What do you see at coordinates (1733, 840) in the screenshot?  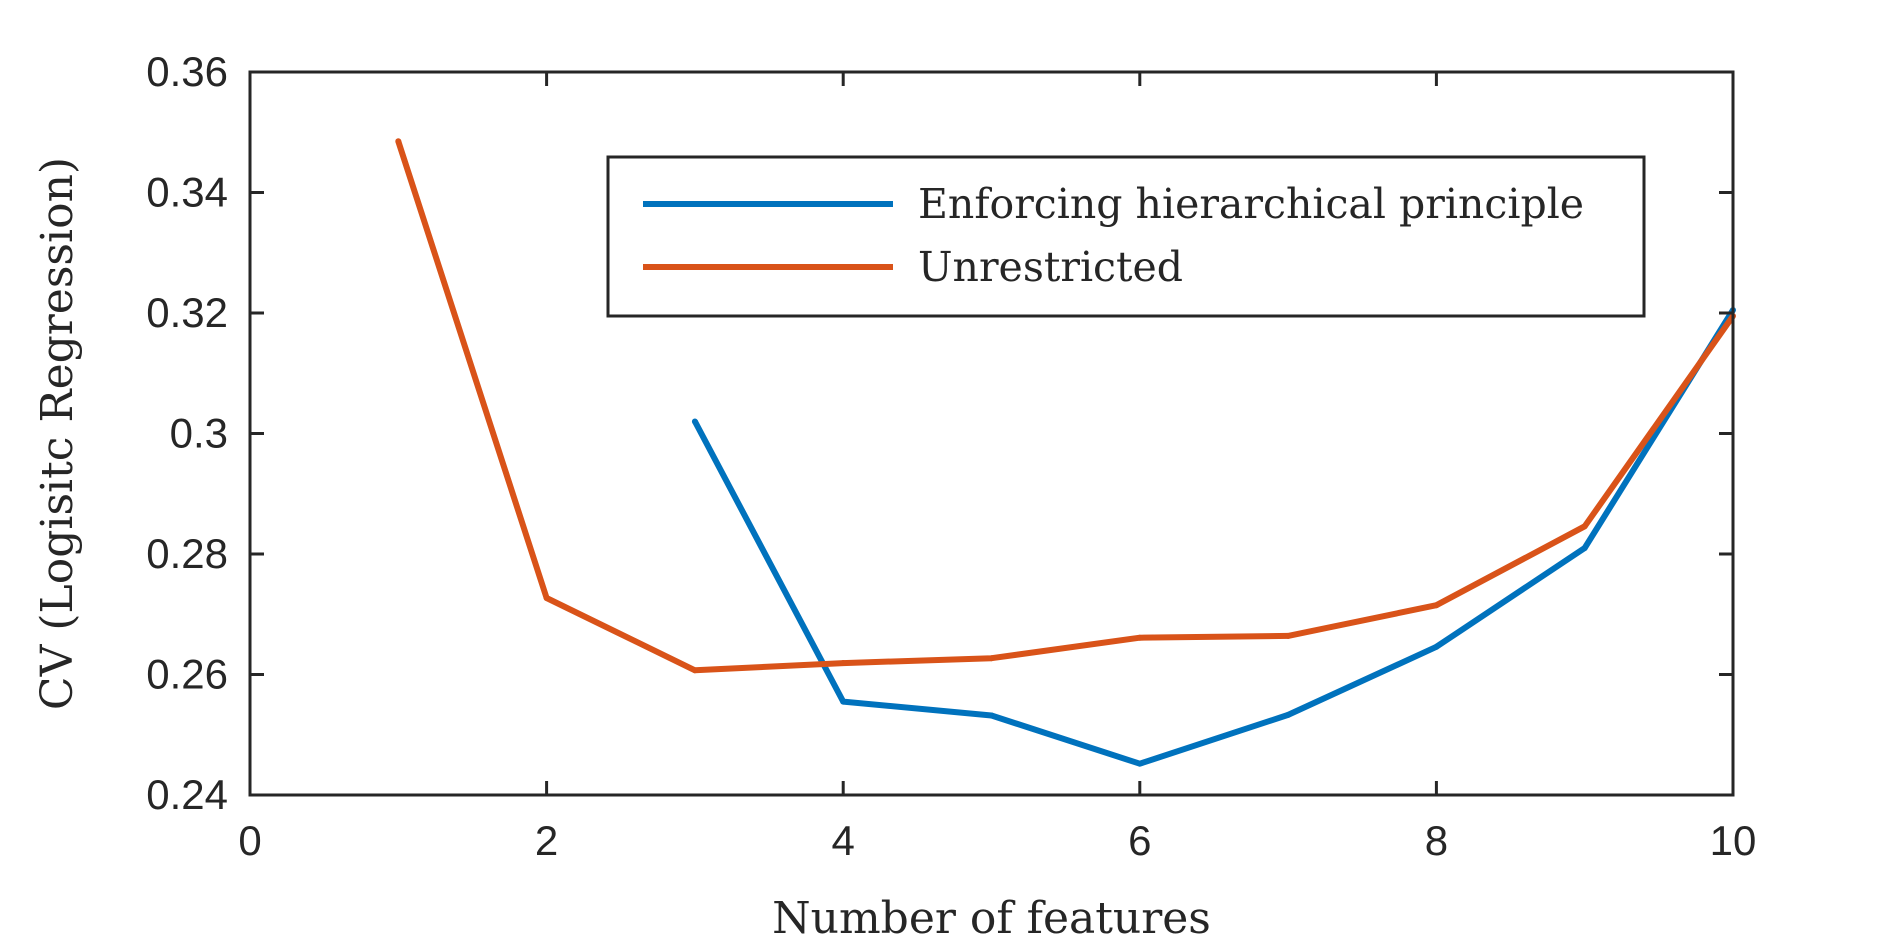 I see `x-tick-label: 10` at bounding box center [1733, 840].